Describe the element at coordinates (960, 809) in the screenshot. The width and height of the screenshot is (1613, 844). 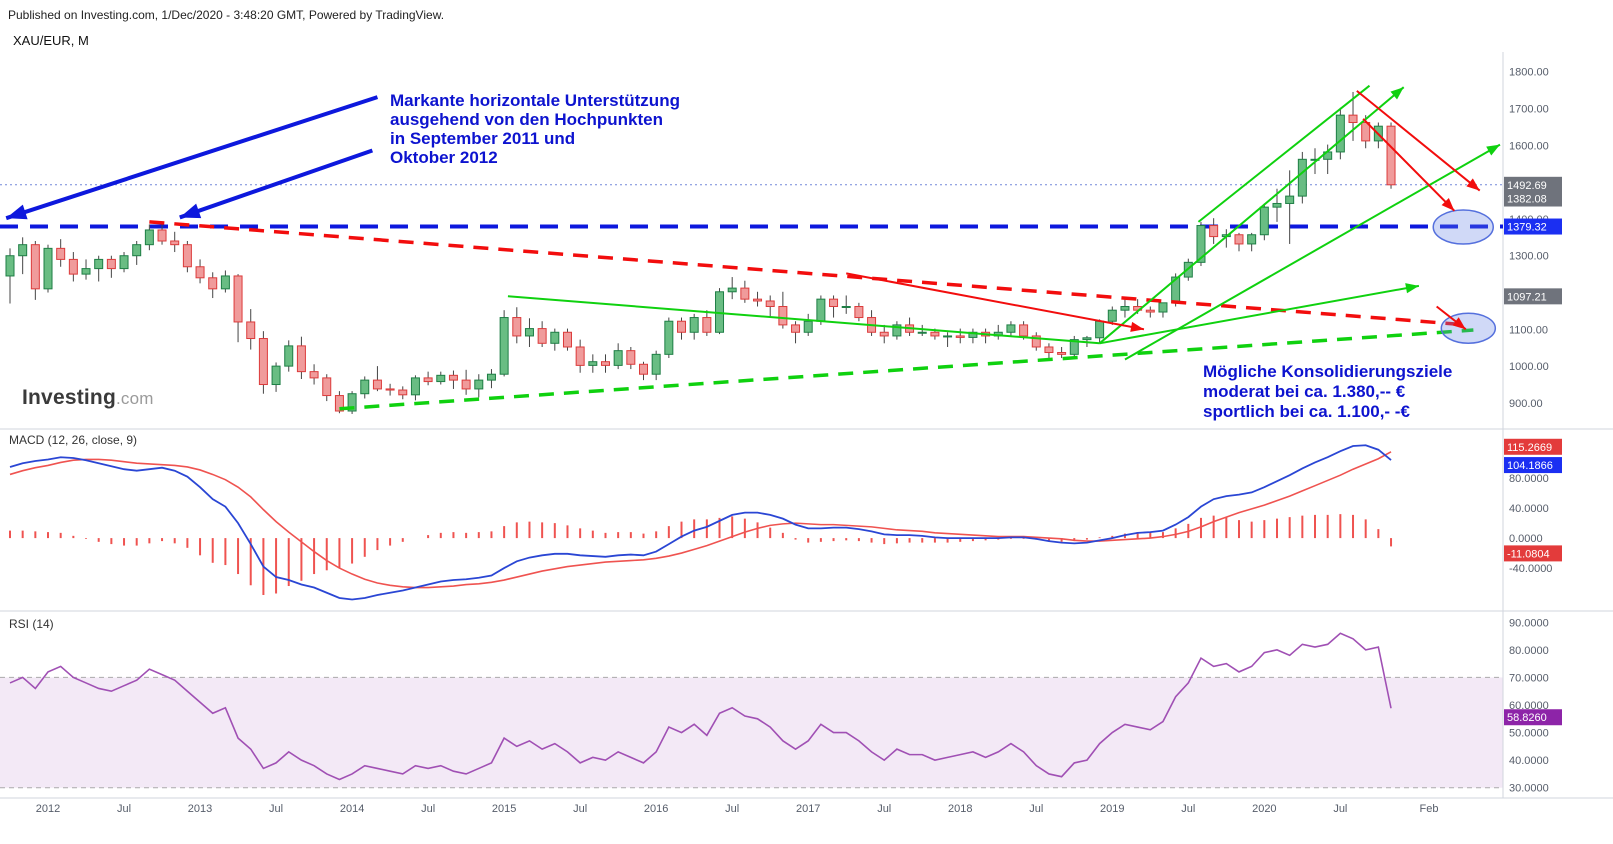
I see `svg-text: 2018` at that location.